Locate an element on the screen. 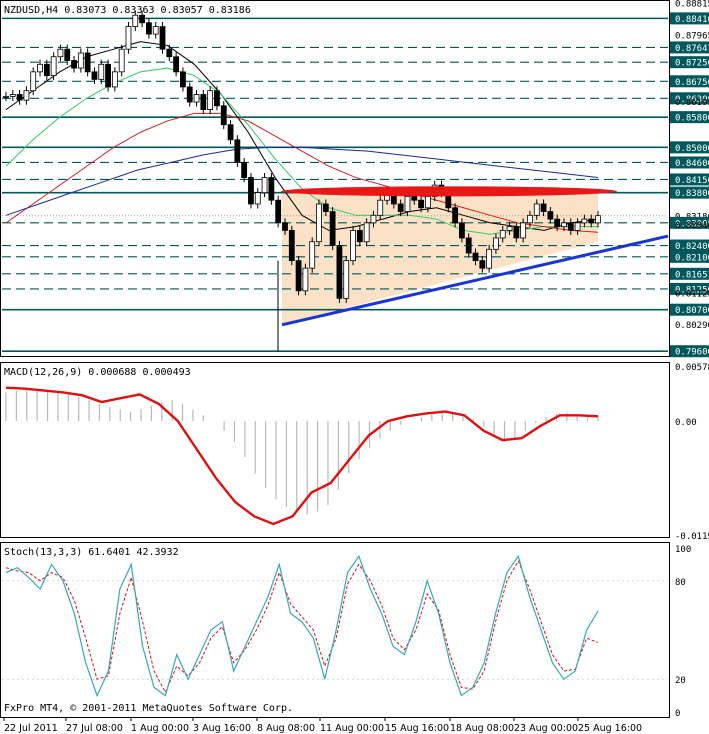 The image size is (709, 734). price-axis-tick: 0.81125 is located at coordinates (692, 295).